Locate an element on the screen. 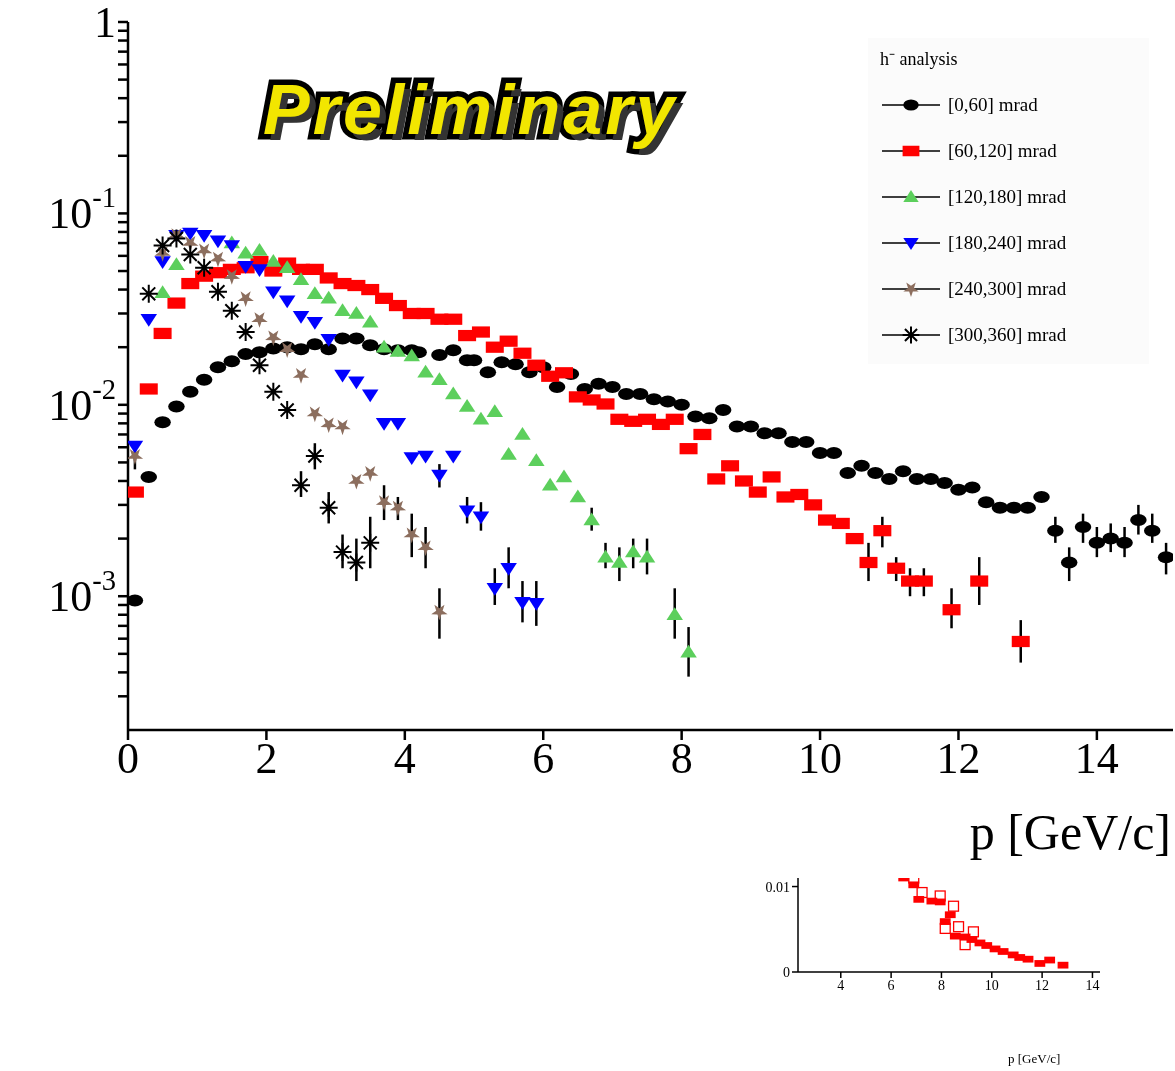 The width and height of the screenshot is (1175, 1071). x-tick-label: 2 is located at coordinates (266, 759).